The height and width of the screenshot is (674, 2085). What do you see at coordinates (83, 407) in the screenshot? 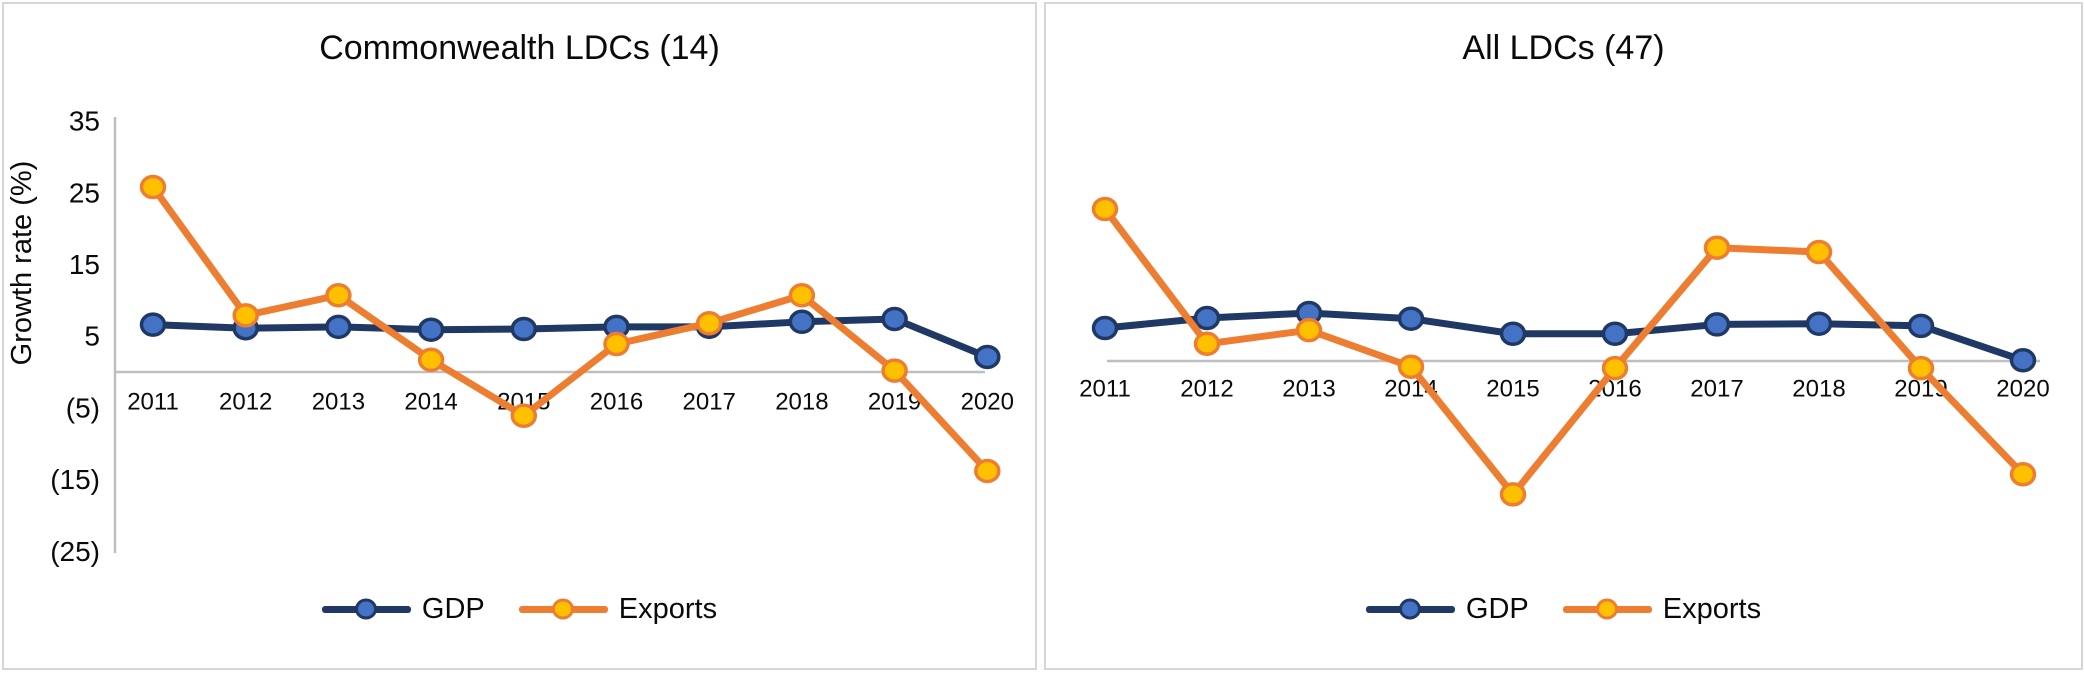
I see `y-tick-label--5: (5)` at bounding box center [83, 407].